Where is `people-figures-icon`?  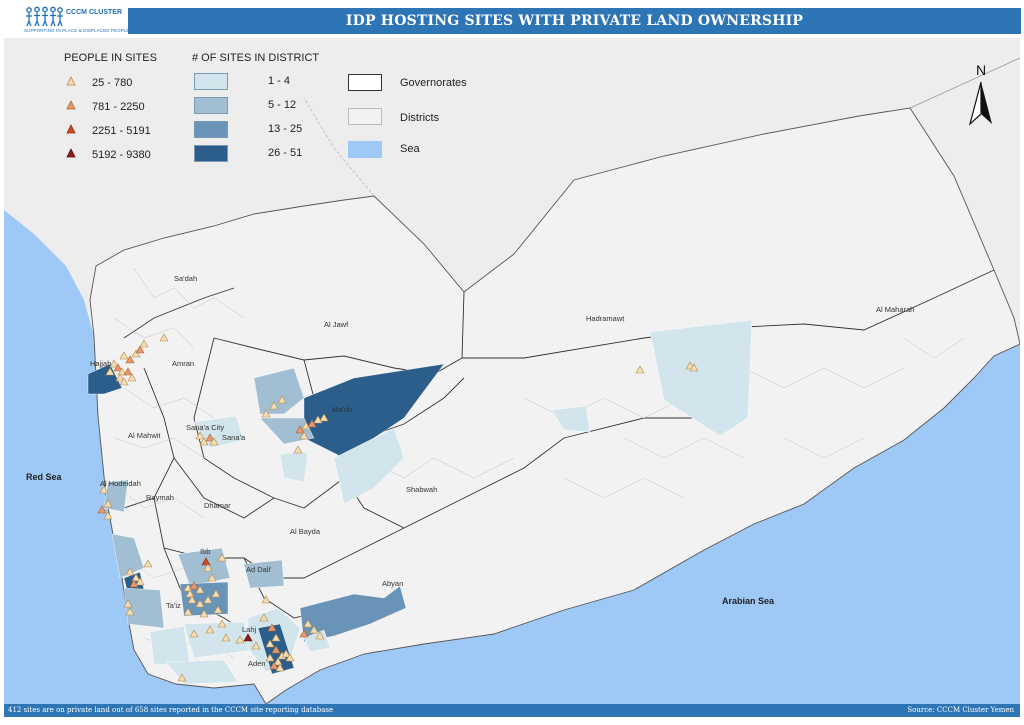 people-figures-icon is located at coordinates (44, 16).